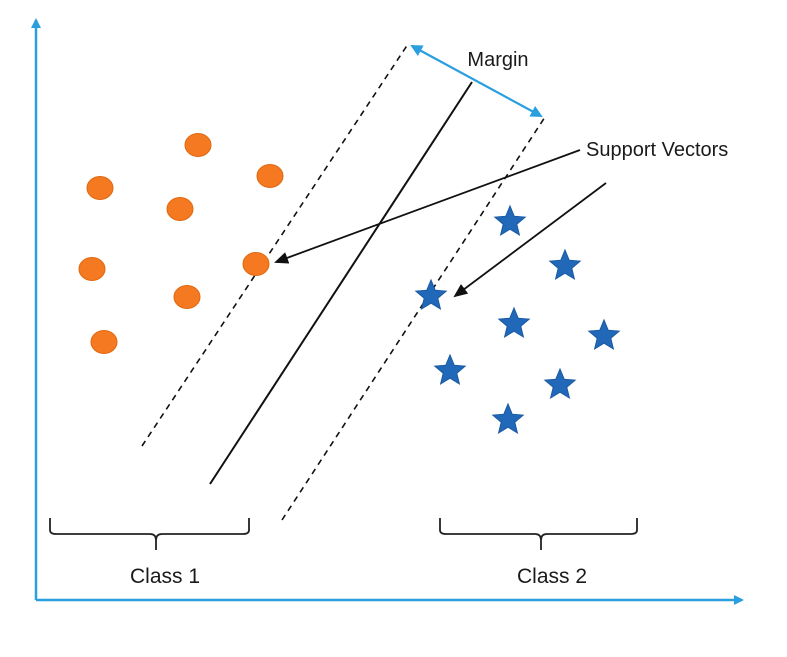  Describe the element at coordinates (657, 150) in the screenshot. I see `support-vectors-label: Support Vectors` at that location.